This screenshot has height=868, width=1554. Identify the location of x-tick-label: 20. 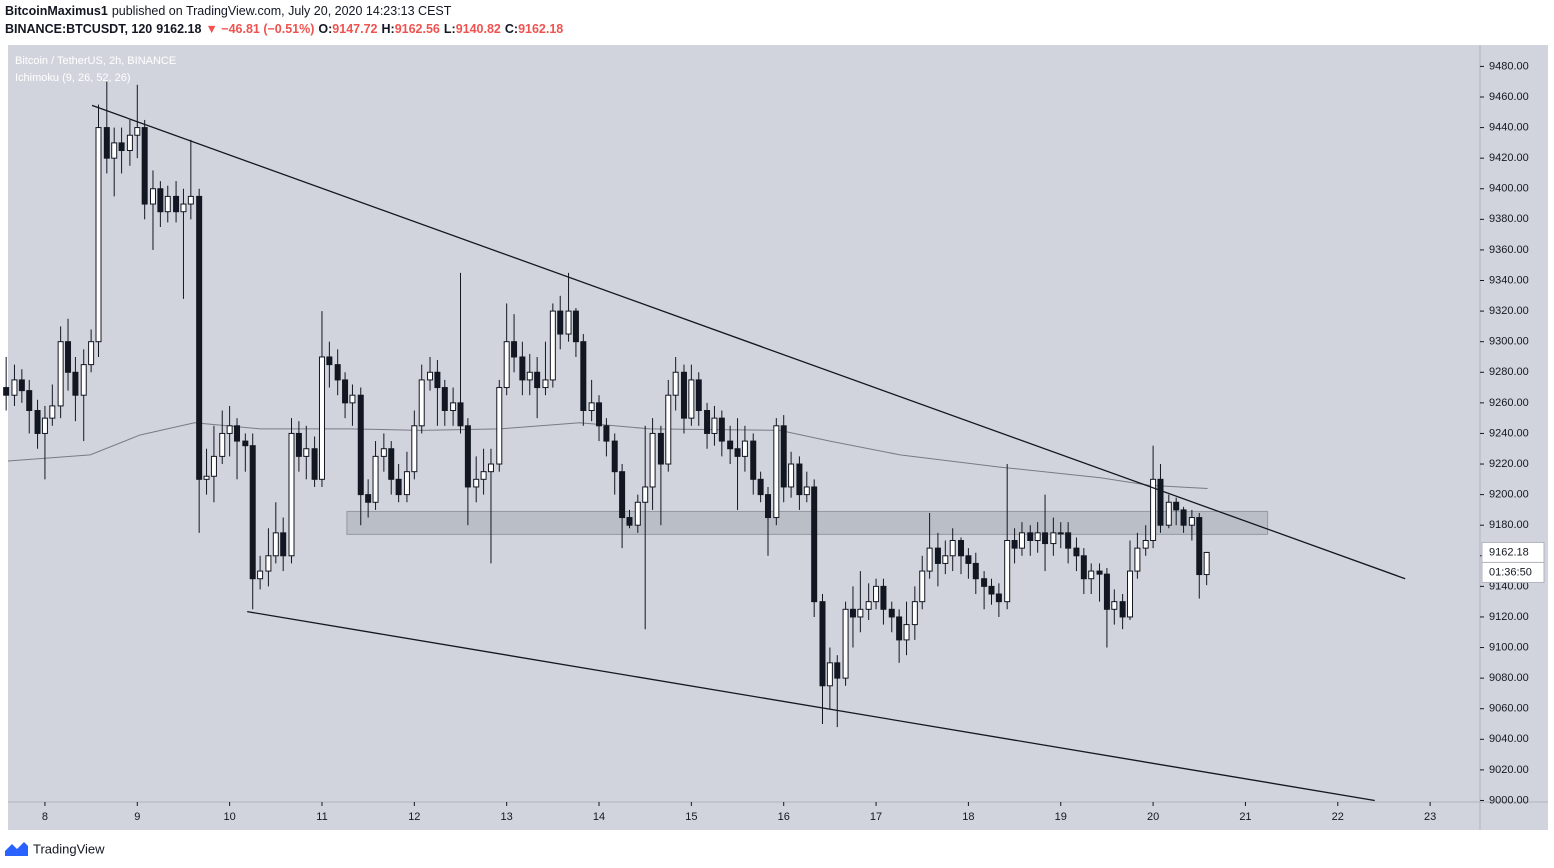
(1153, 817).